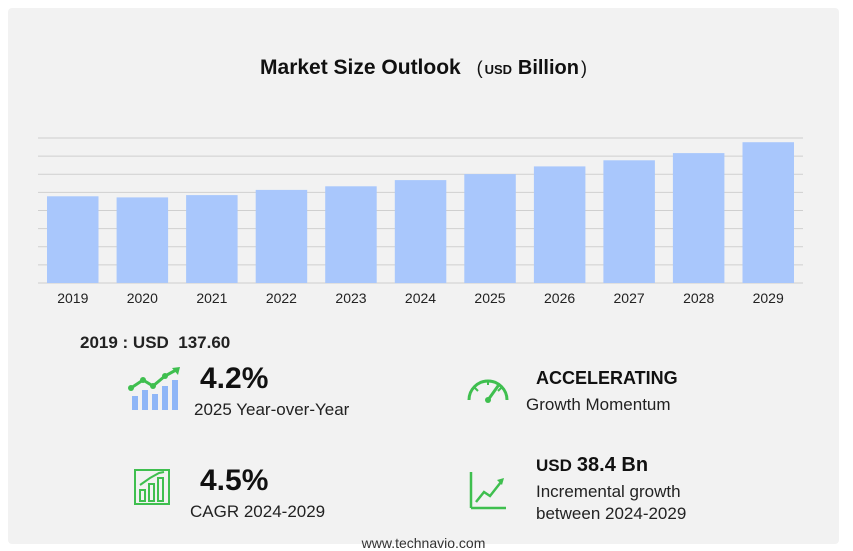  What do you see at coordinates (612, 465) in the screenshot?
I see `incremental-amount: 38.4 Bn` at bounding box center [612, 465].